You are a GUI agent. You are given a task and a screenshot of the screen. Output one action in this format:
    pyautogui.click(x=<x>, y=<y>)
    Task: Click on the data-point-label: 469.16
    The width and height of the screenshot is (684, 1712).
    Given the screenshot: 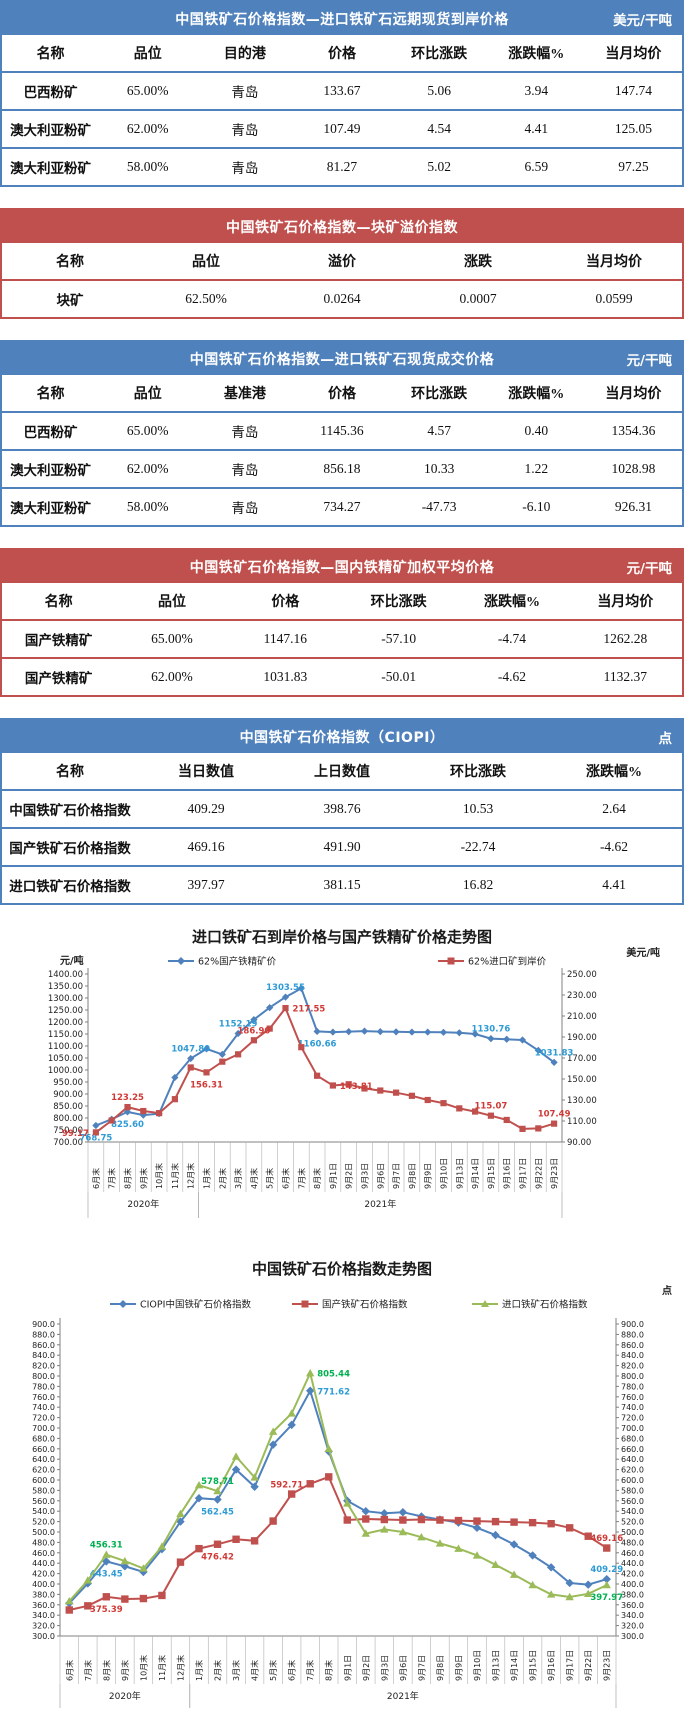 What is the action you would take?
    pyautogui.click(x=606, y=1539)
    